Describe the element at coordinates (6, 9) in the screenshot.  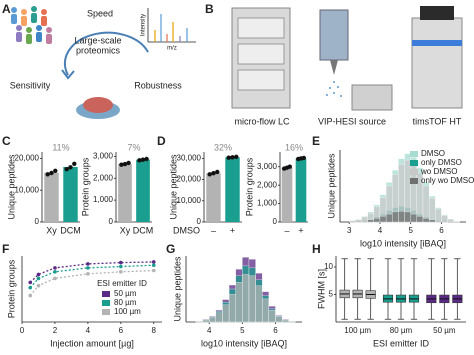
I see `panel-label: A` at that location.